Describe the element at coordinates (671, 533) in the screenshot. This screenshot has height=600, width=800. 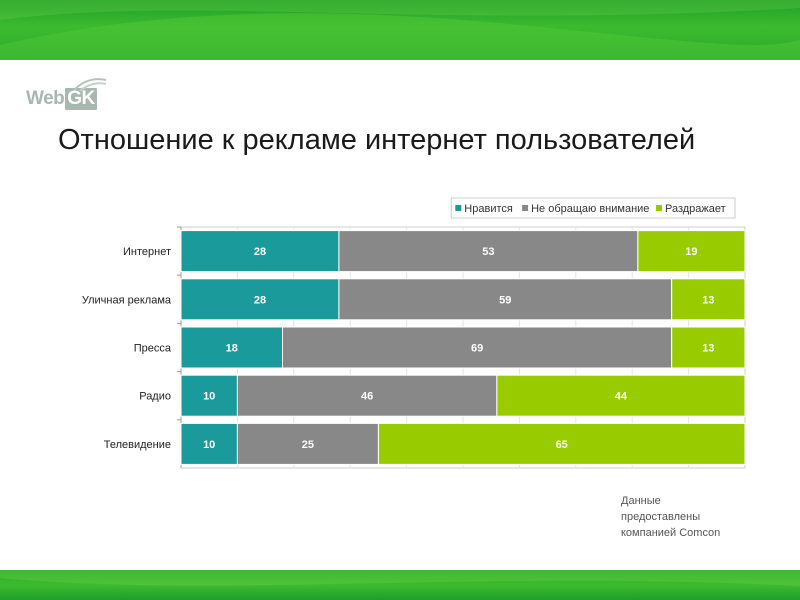
I see `source-note-line: компанией Comcon` at that location.